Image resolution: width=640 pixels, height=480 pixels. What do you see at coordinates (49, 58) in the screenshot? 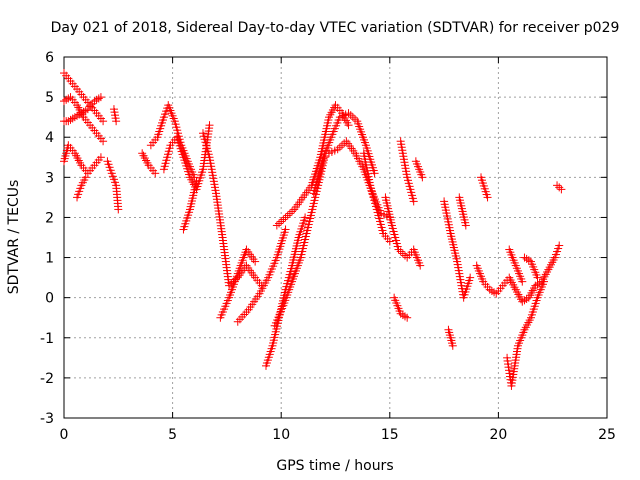
I see `y-tick-label: 6` at bounding box center [49, 58].